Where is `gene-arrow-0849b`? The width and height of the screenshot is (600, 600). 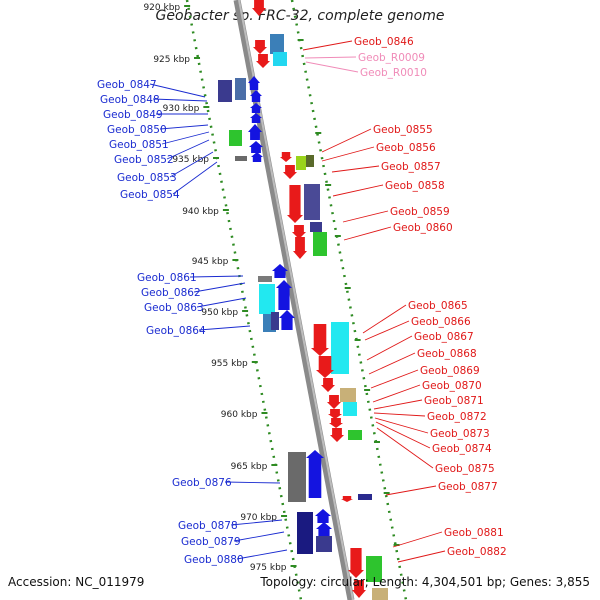 gene-arrow-0849b is located at coordinates (256, 108).